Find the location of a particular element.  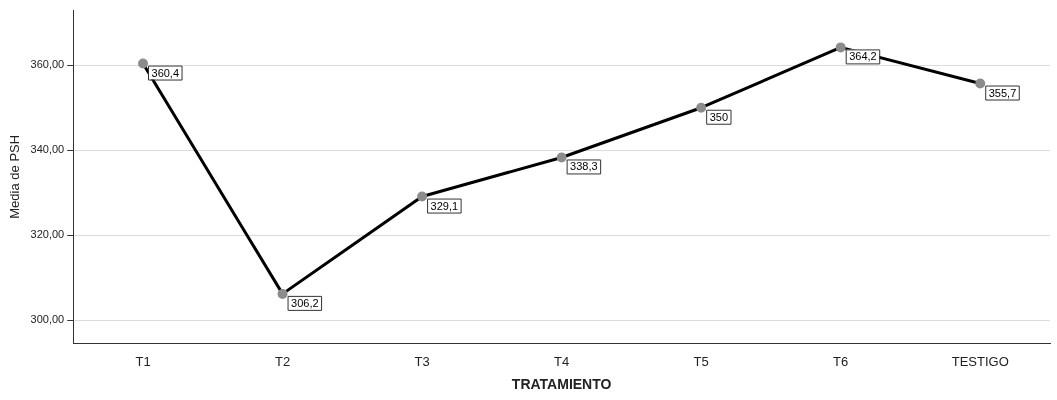

x-tick-label: TESTIGO is located at coordinates (980, 361).